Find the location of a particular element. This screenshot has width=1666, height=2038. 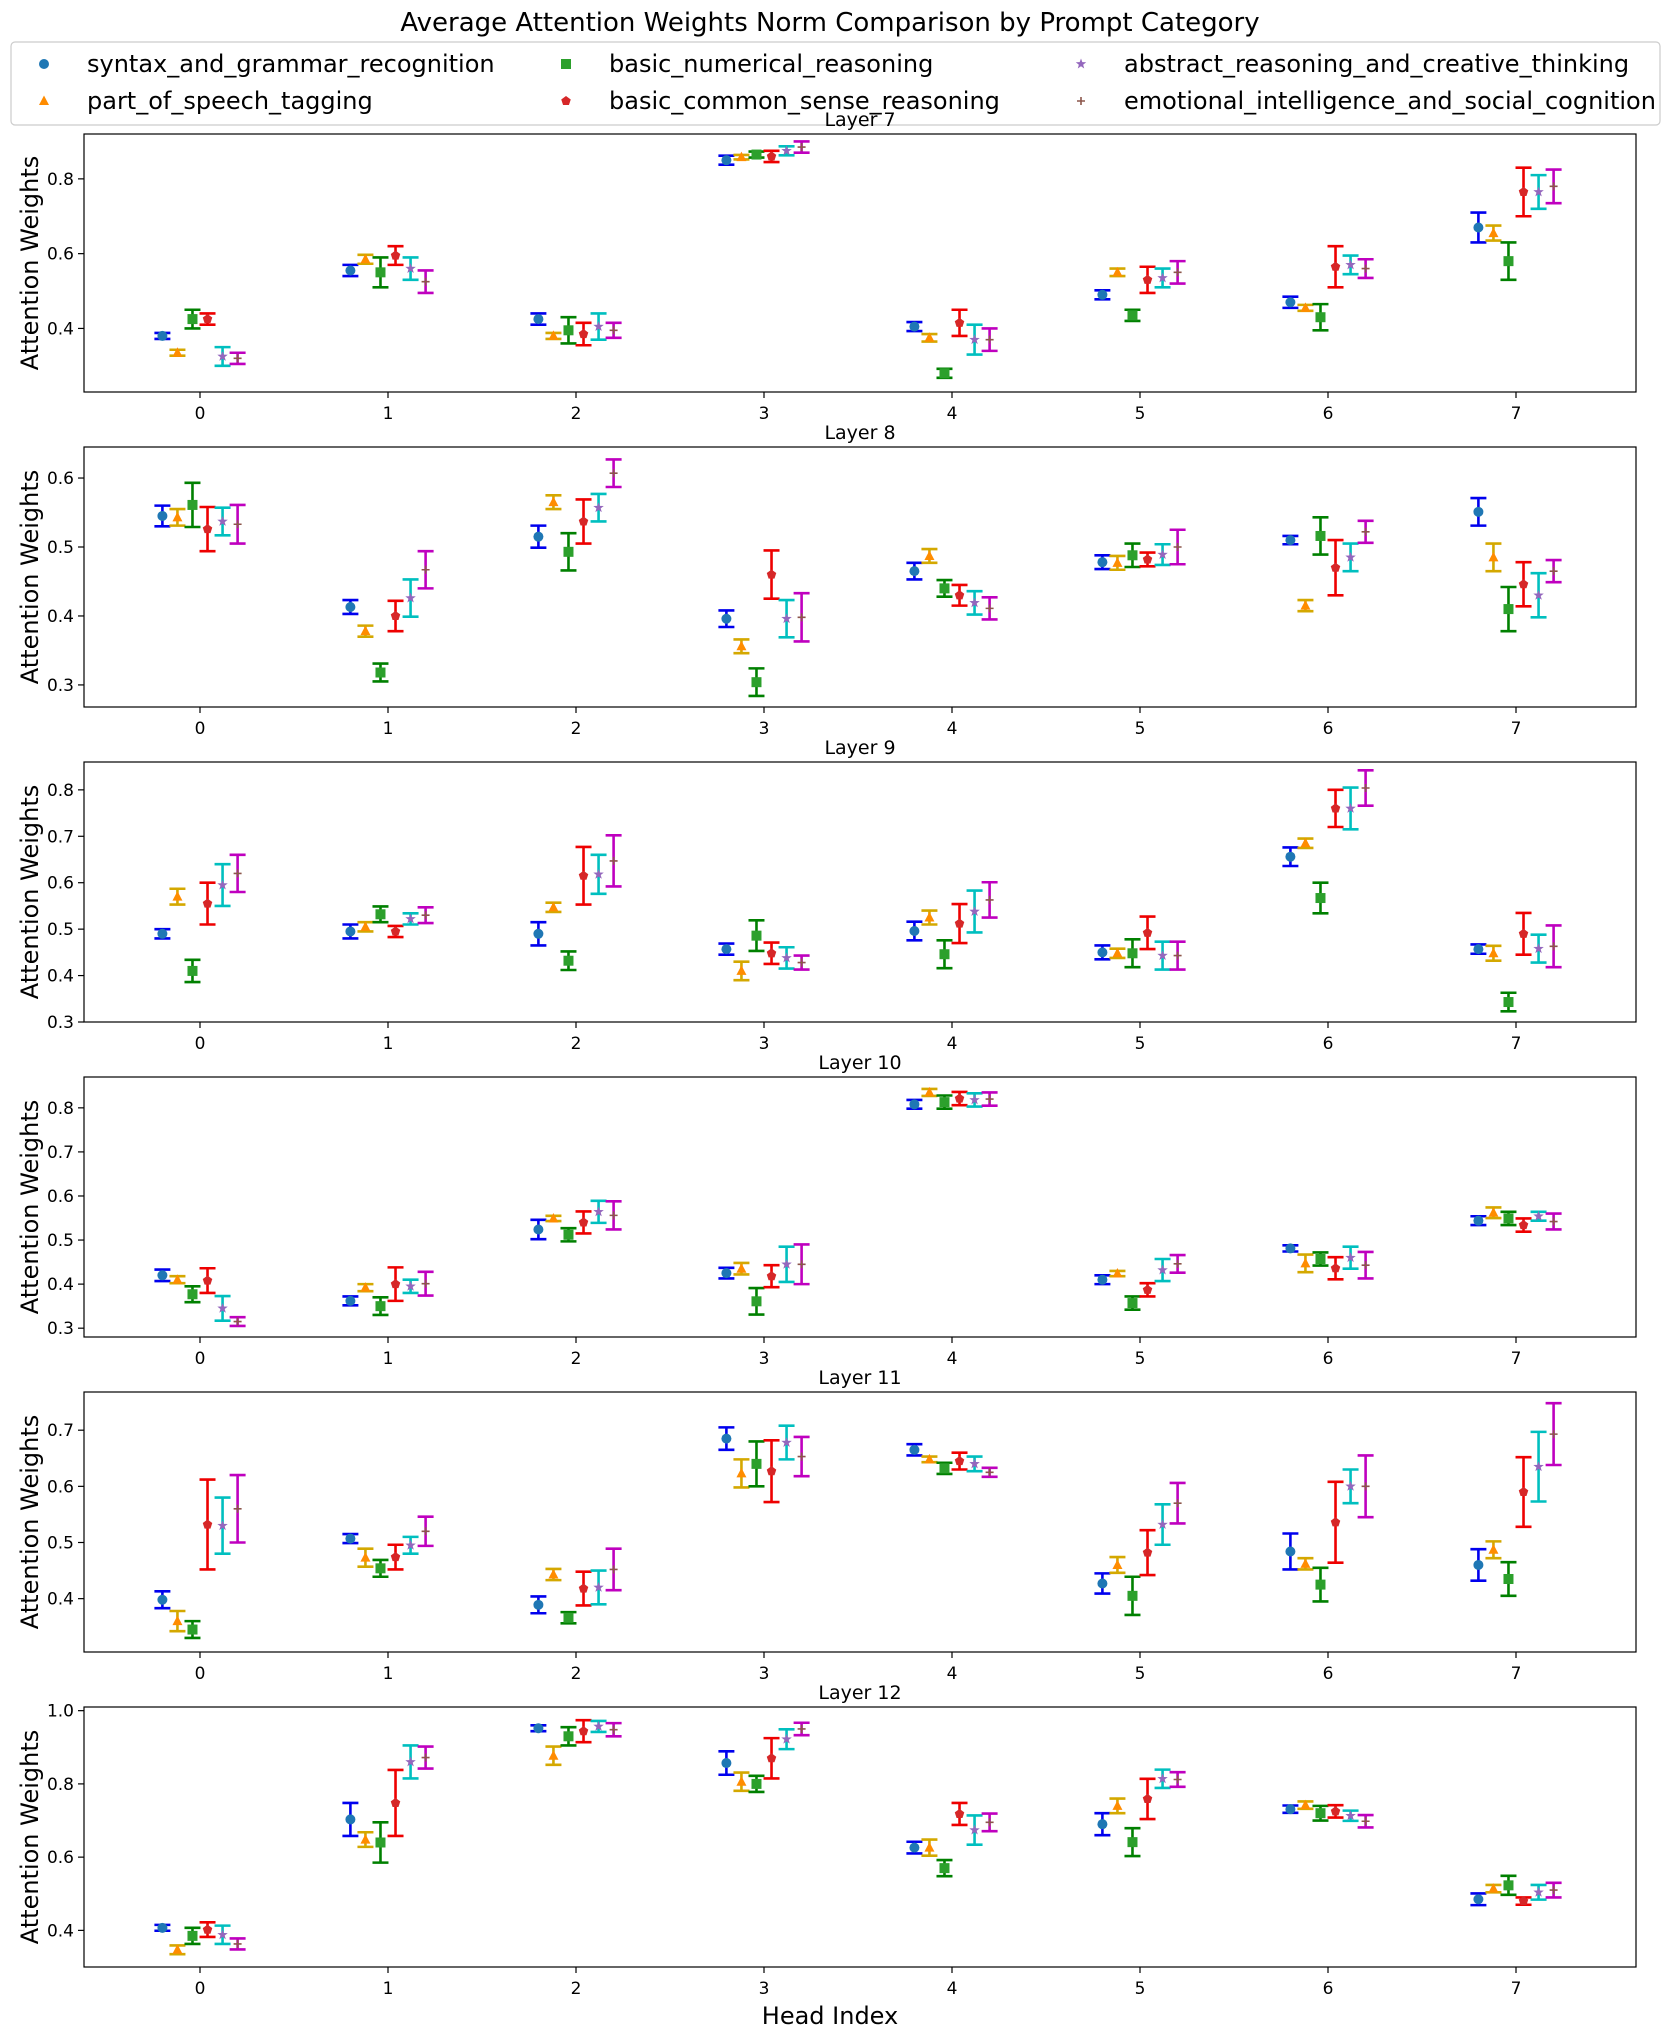

y-axis-label-2: Attention Weights is located at coordinates (30, 892).